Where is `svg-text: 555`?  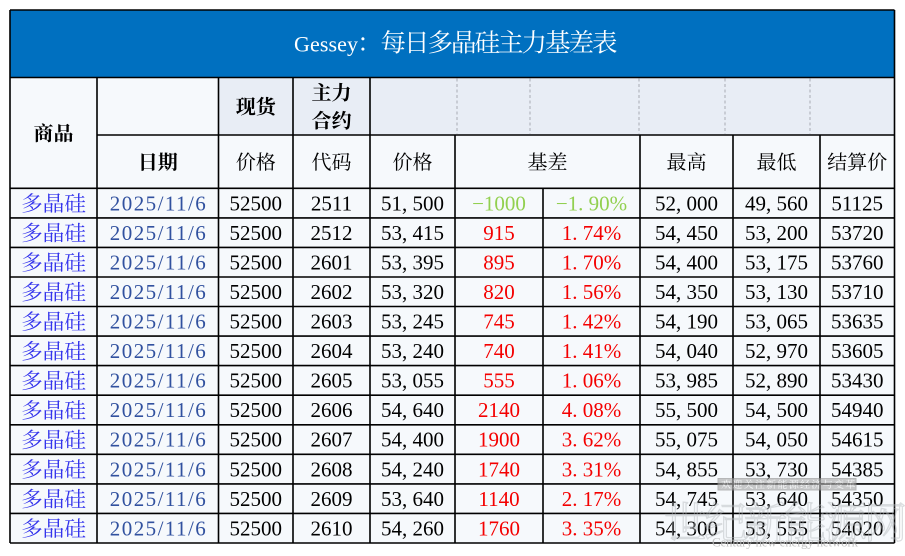 svg-text: 555 is located at coordinates (499, 381).